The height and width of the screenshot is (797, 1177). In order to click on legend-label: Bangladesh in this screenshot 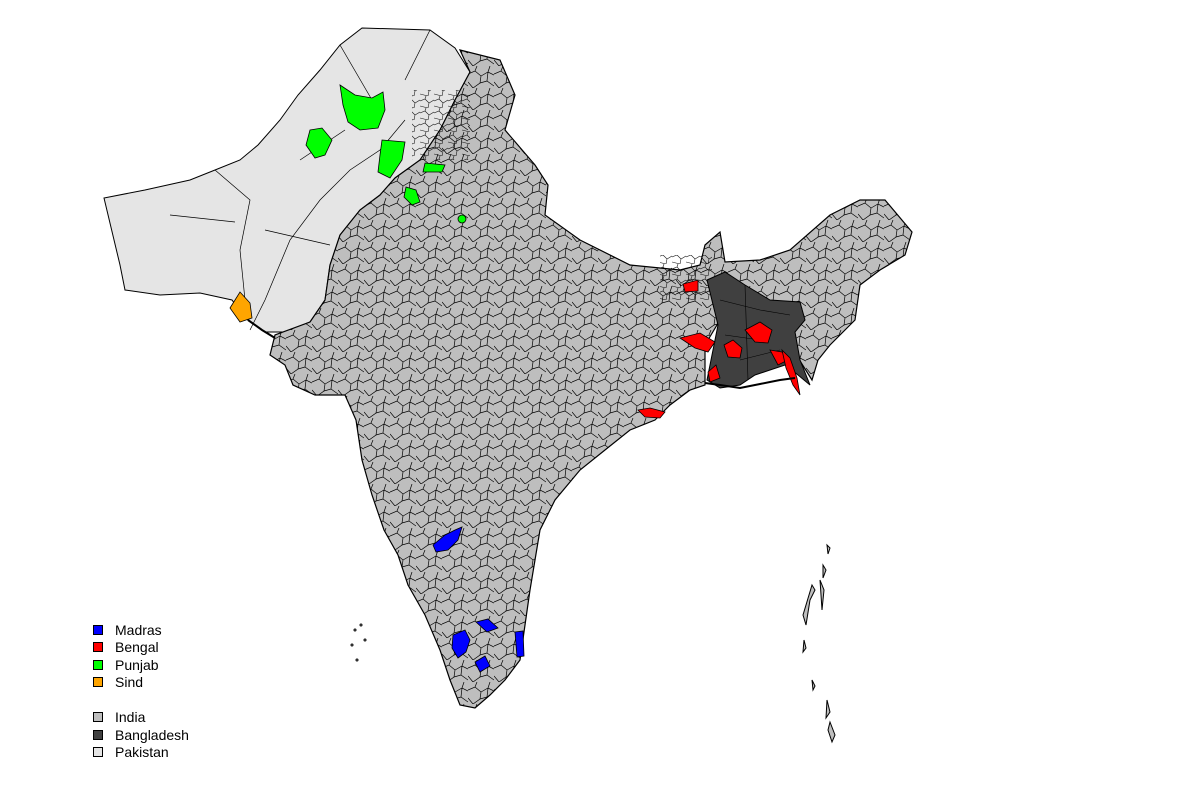, I will do `click(152, 734)`.